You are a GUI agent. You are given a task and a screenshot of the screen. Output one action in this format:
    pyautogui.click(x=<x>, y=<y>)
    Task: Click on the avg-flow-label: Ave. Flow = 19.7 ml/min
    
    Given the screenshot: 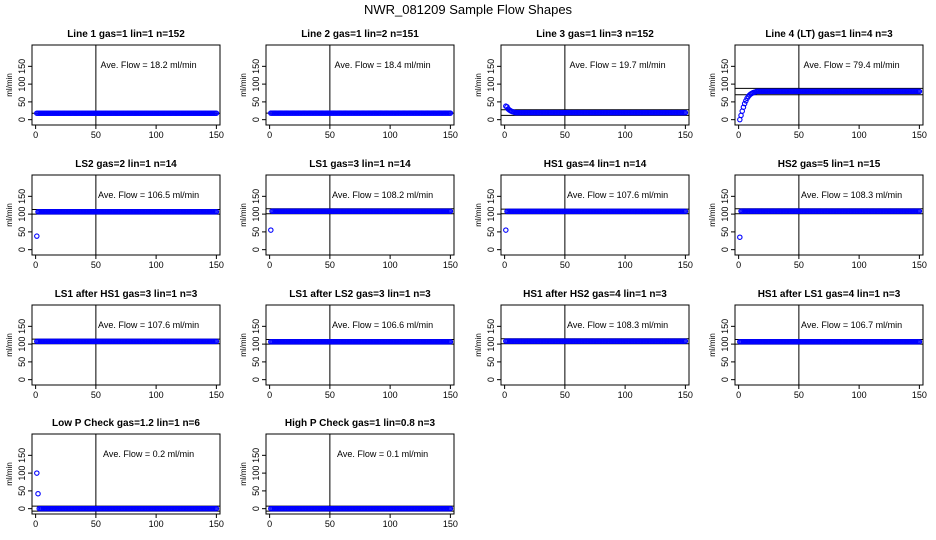 What is the action you would take?
    pyautogui.click(x=617, y=65)
    